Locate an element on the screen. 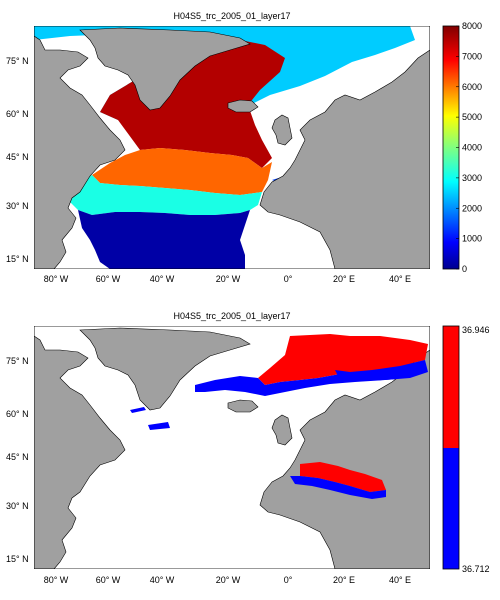  panel-1-title: H04S5_trc_2005_01_layer17 is located at coordinates (231, 16).